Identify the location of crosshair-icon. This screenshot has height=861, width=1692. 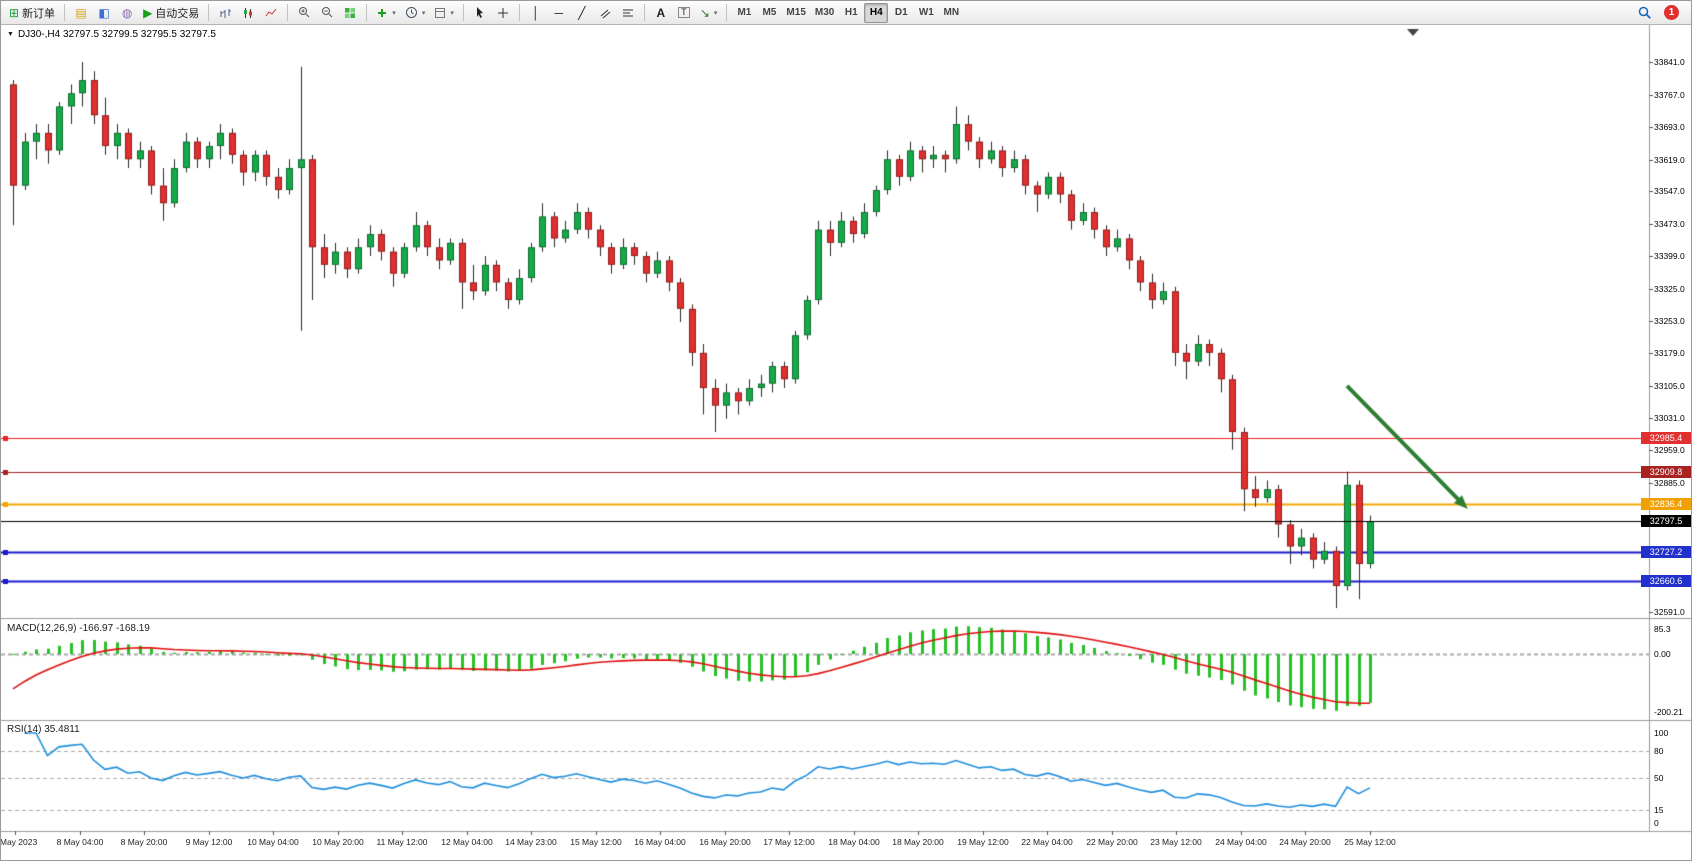
(503, 13).